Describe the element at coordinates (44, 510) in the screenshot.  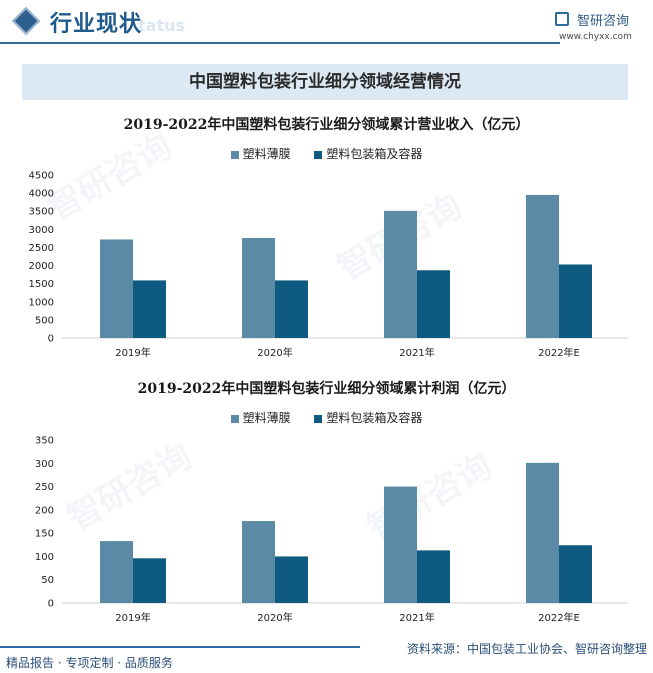
I see `y-tick-label: 200` at that location.